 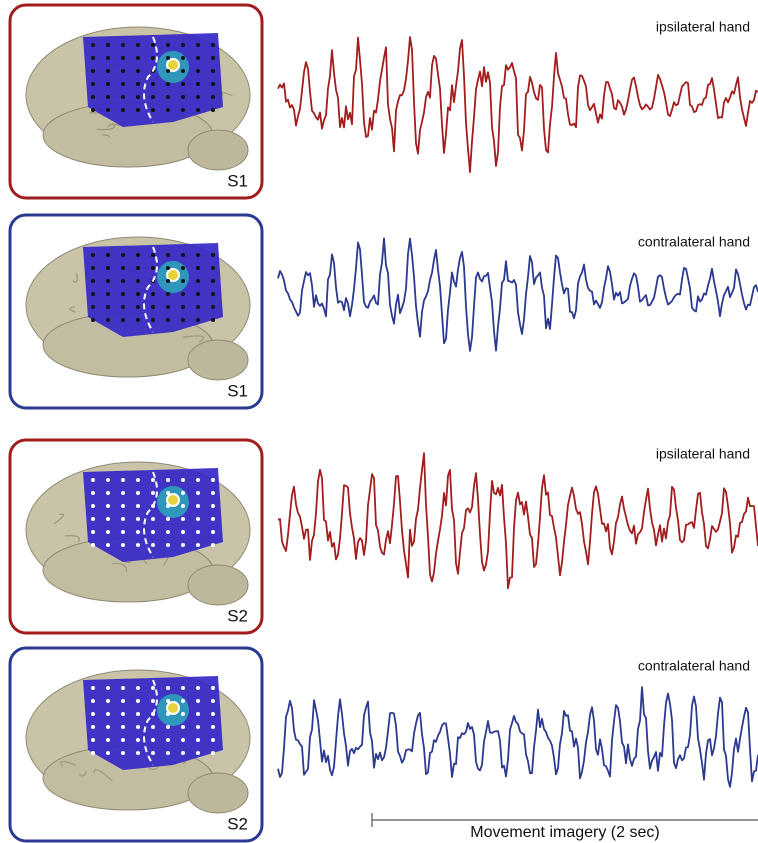 What do you see at coordinates (694, 666) in the screenshot?
I see `condition-label: contralateral hand` at bounding box center [694, 666].